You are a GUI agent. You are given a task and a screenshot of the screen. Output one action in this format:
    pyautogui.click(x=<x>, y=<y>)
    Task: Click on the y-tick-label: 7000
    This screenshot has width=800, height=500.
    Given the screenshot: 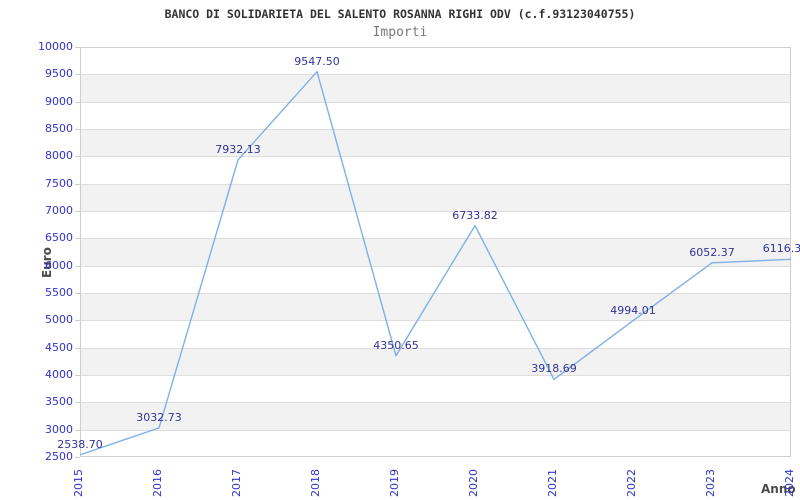 What is the action you would take?
    pyautogui.click(x=59, y=210)
    